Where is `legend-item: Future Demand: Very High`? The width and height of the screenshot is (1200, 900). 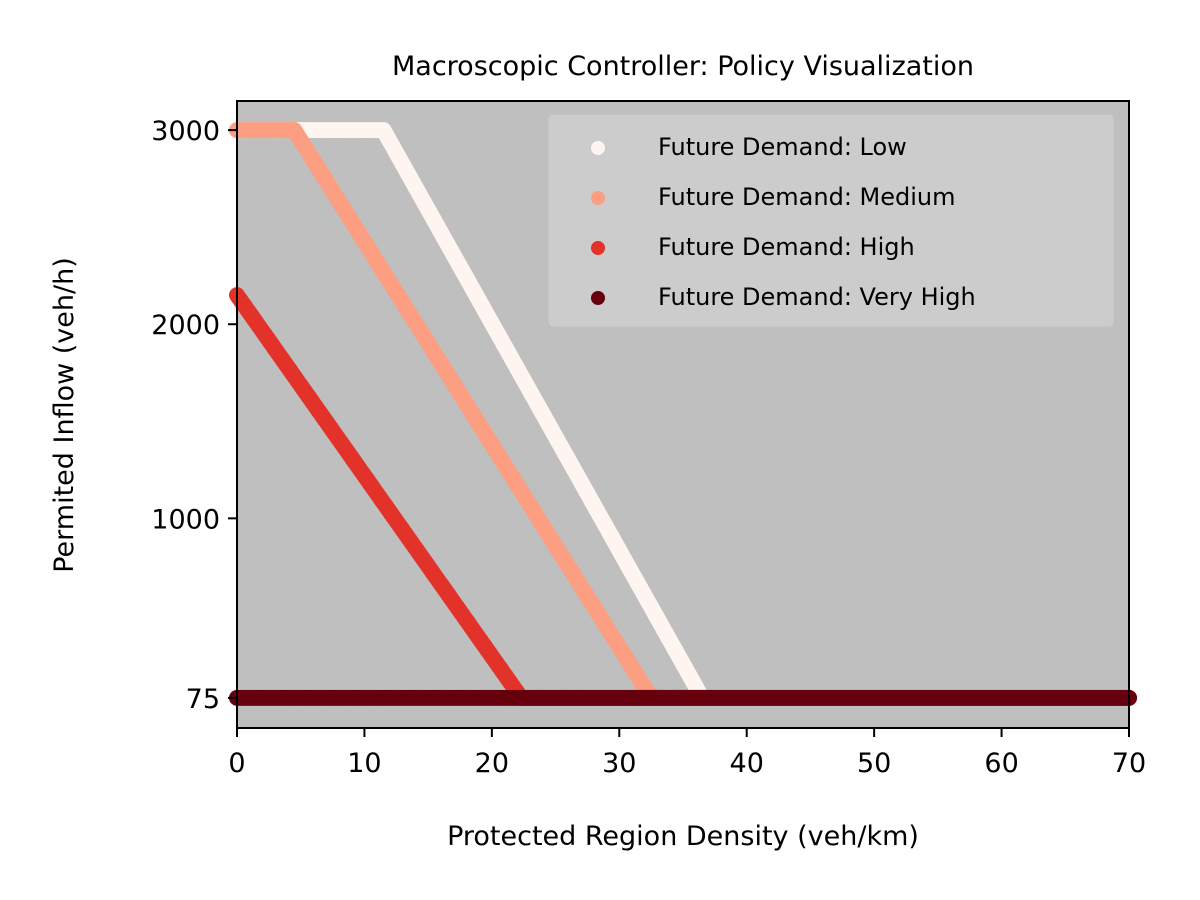 legend-item: Future Demand: Very High is located at coordinates (783, 297).